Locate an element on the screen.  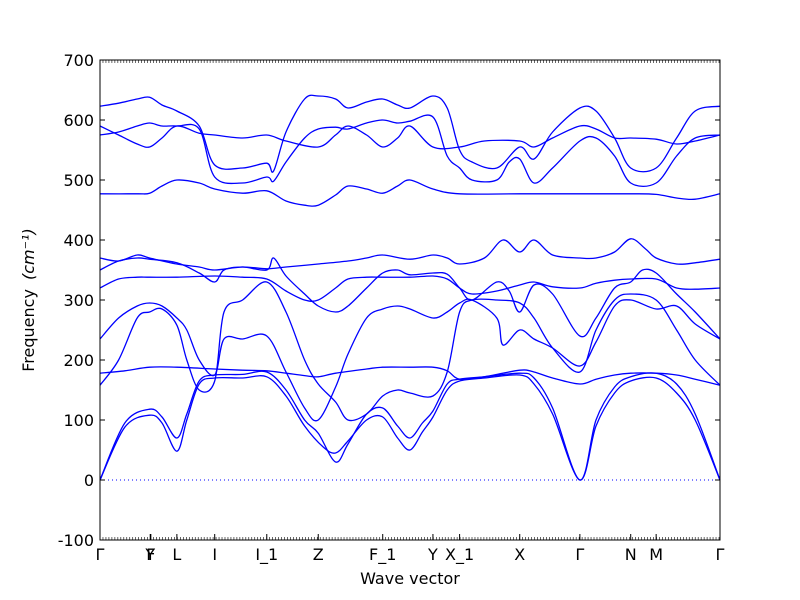
y-tick-label: 100 is located at coordinates (78, 420).